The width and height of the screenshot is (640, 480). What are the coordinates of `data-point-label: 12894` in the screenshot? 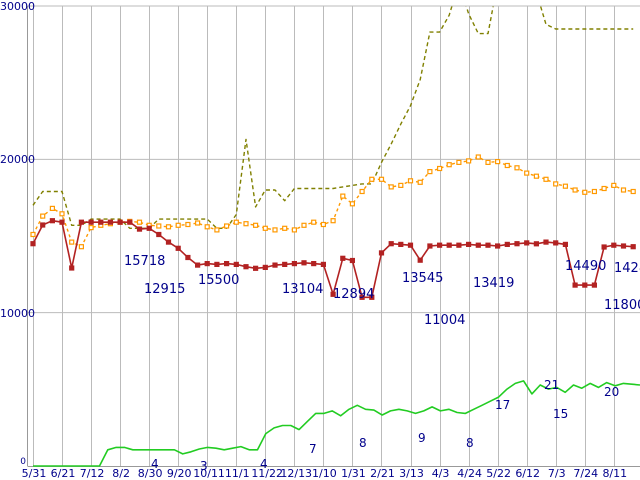 It's located at (354, 294).